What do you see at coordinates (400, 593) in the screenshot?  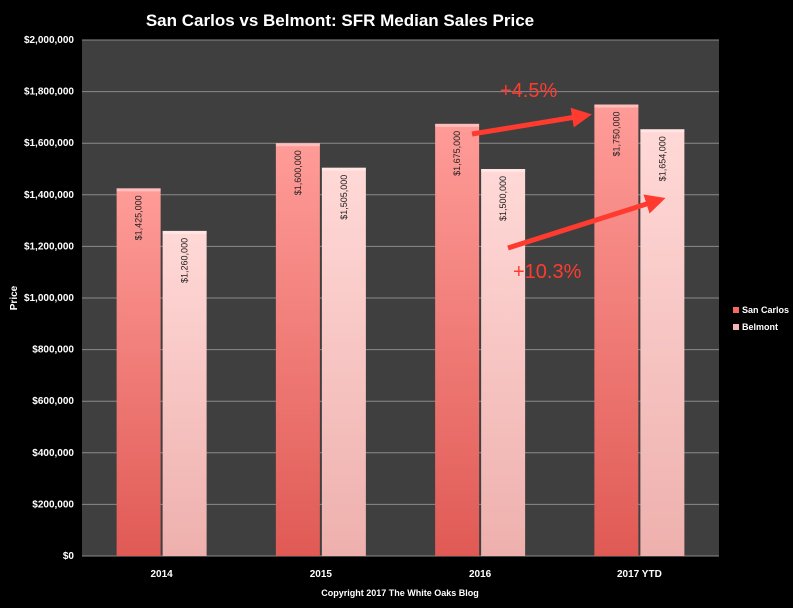 I see `copyright-footer: Copyright 2017 The White Oaks Blog` at bounding box center [400, 593].